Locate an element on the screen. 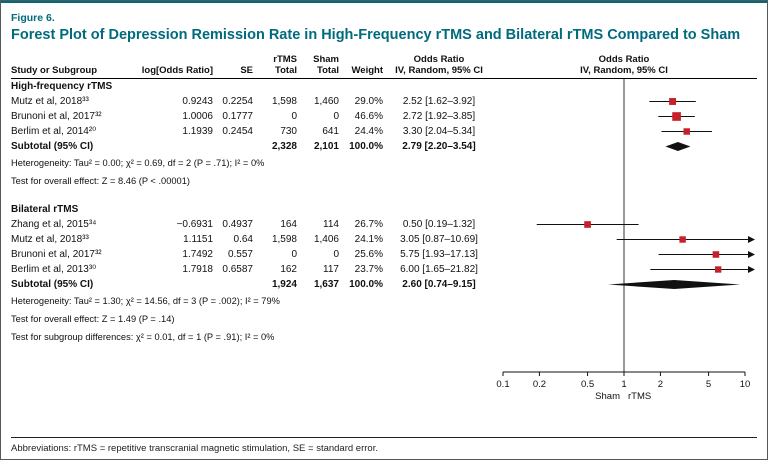 The image size is (768, 460). weight-value: 26.7% is located at coordinates (368, 224).